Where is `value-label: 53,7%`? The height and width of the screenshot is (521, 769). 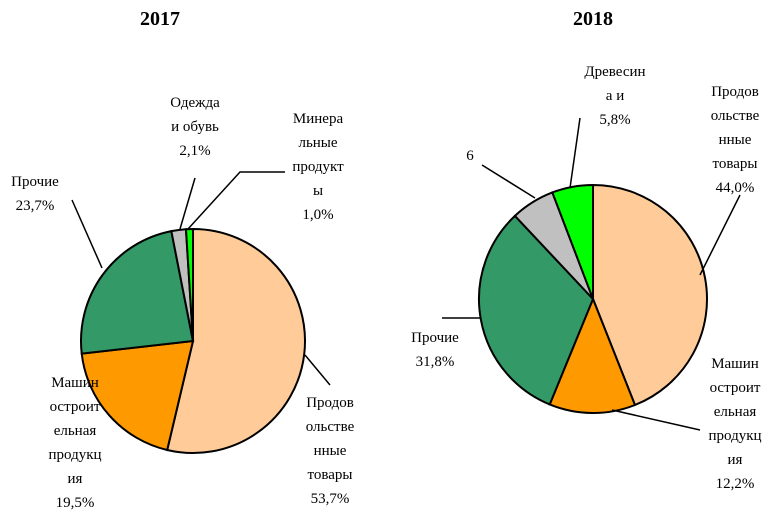
value-label: 53,7% is located at coordinates (330, 499).